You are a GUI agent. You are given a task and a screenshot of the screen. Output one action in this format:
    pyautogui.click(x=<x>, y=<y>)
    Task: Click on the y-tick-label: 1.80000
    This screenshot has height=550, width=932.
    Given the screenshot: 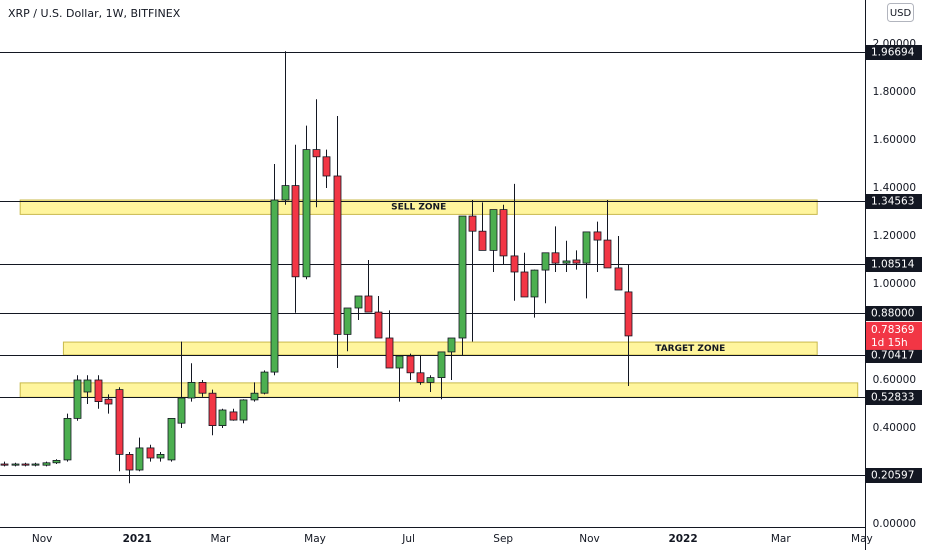 What is the action you would take?
    pyautogui.click(x=894, y=92)
    